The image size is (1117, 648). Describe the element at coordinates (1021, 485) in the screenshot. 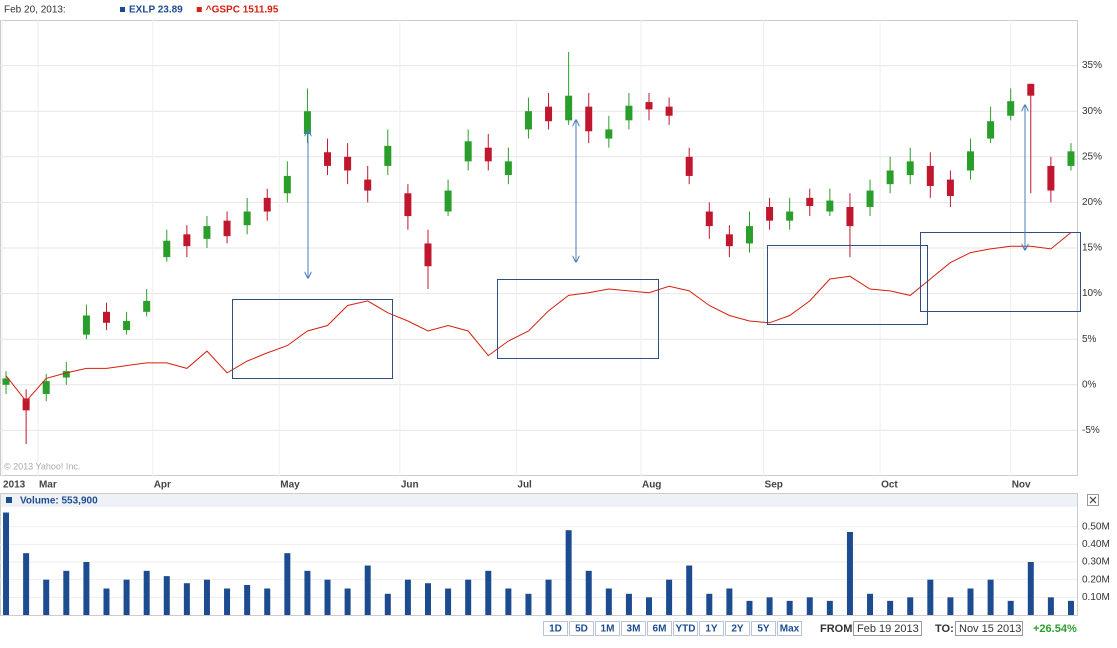

I see `x-tick-label: Nov` at that location.